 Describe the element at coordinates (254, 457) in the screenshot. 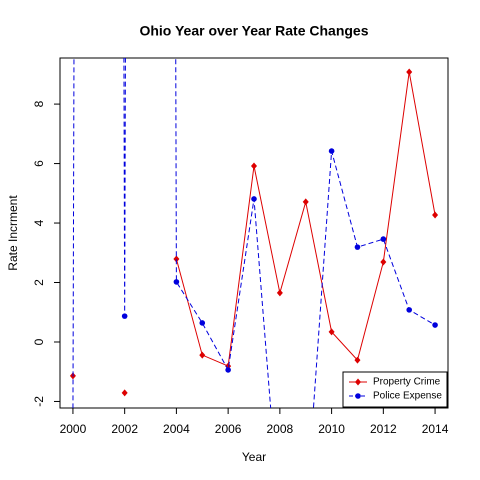

I see `x-axis-label: Year` at that location.